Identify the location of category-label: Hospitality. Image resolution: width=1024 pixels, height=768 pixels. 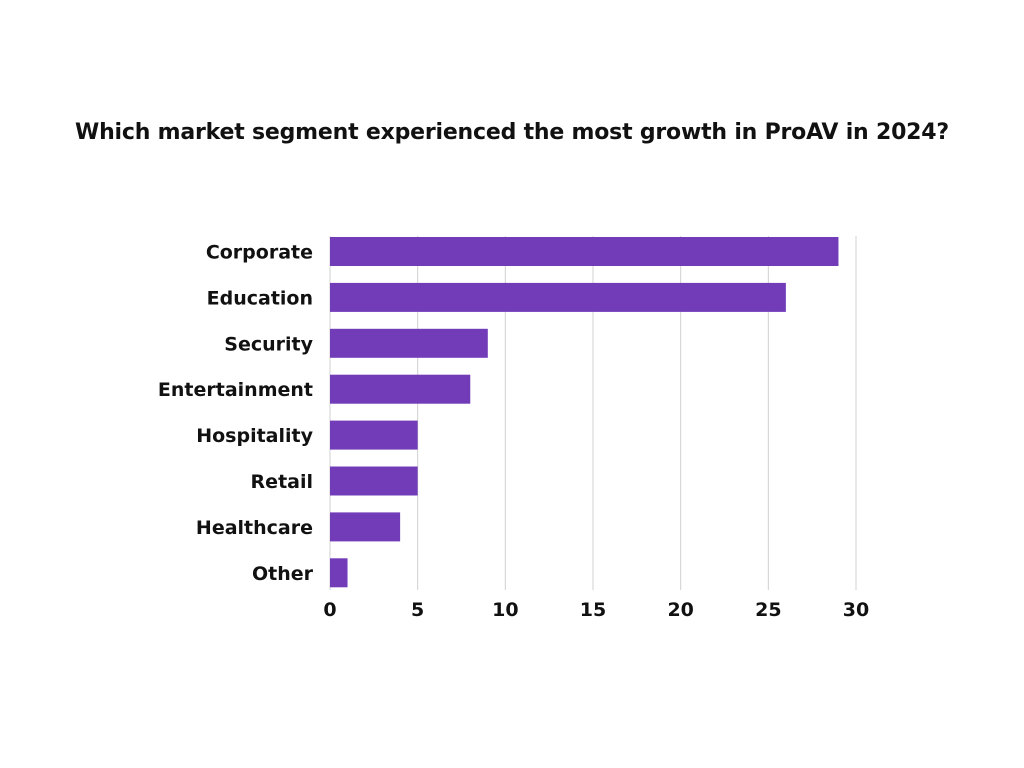
(254, 436).